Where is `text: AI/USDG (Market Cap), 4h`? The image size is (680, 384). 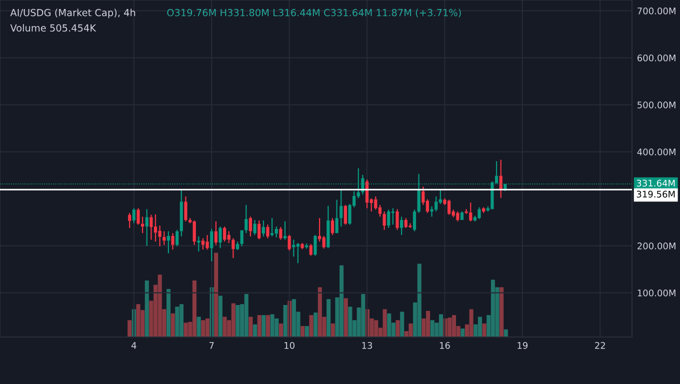 text: AI/USDG (Market Cap), 4h is located at coordinates (73, 13).